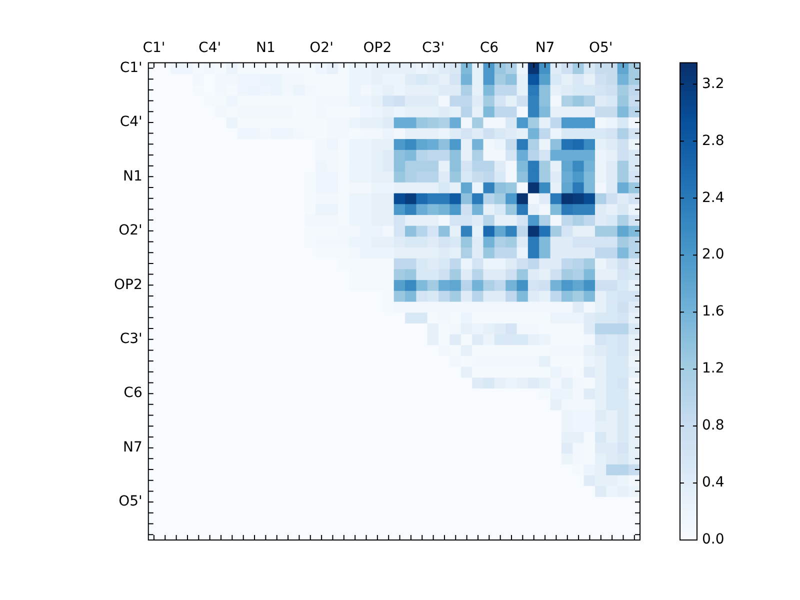  What do you see at coordinates (713, 312) in the screenshot?
I see `color-bar-label: 1.6` at bounding box center [713, 312].